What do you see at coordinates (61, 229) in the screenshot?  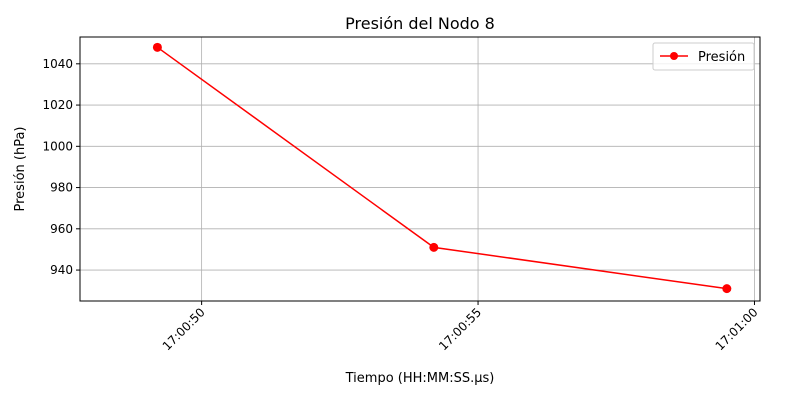 I see `y-tick-label: 960` at bounding box center [61, 229].